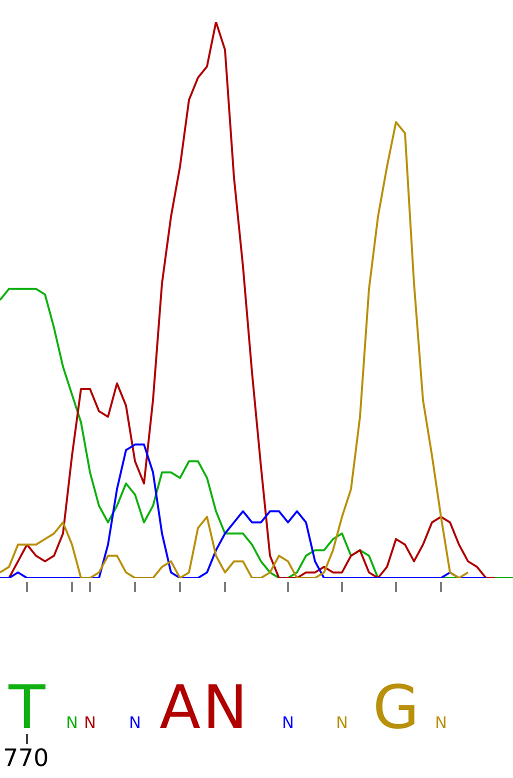 This screenshot has height=778, width=513. What do you see at coordinates (180, 708) in the screenshot?
I see `x-tick-label: A` at bounding box center [180, 708].